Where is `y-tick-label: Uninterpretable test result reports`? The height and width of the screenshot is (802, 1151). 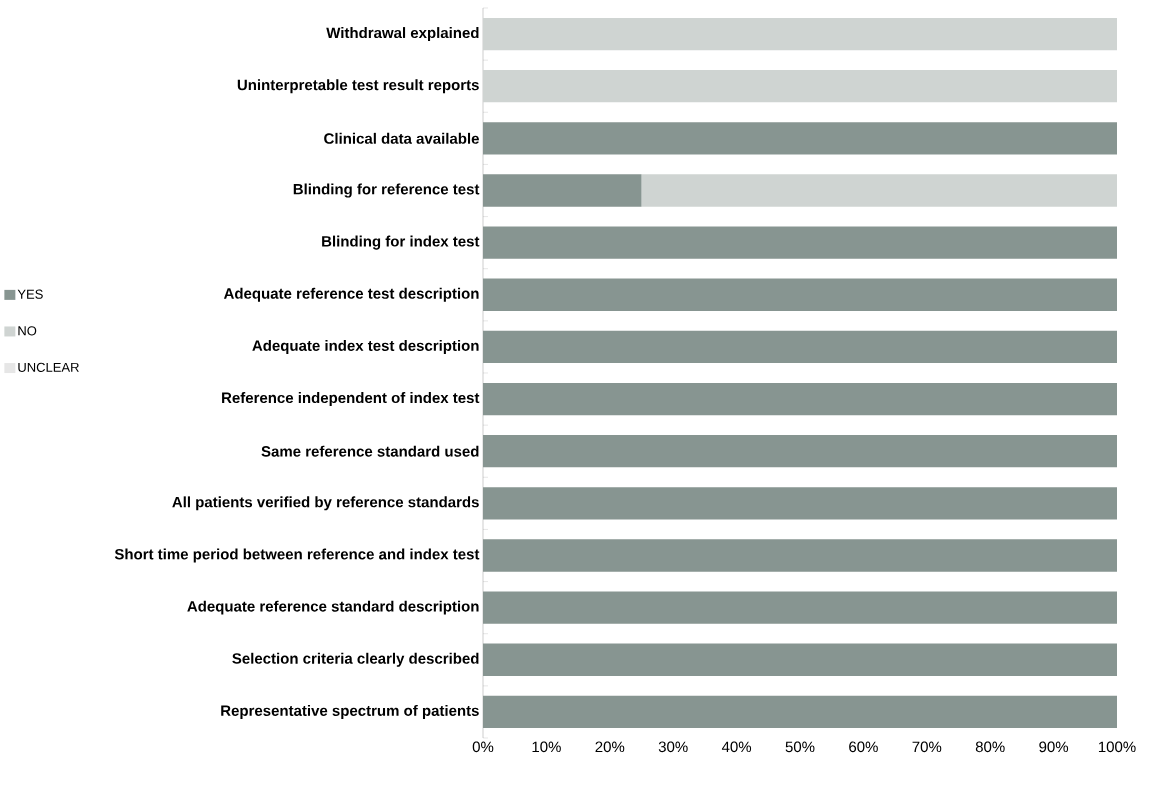 y-tick-label: Uninterpretable test result reports is located at coordinates (358, 86).